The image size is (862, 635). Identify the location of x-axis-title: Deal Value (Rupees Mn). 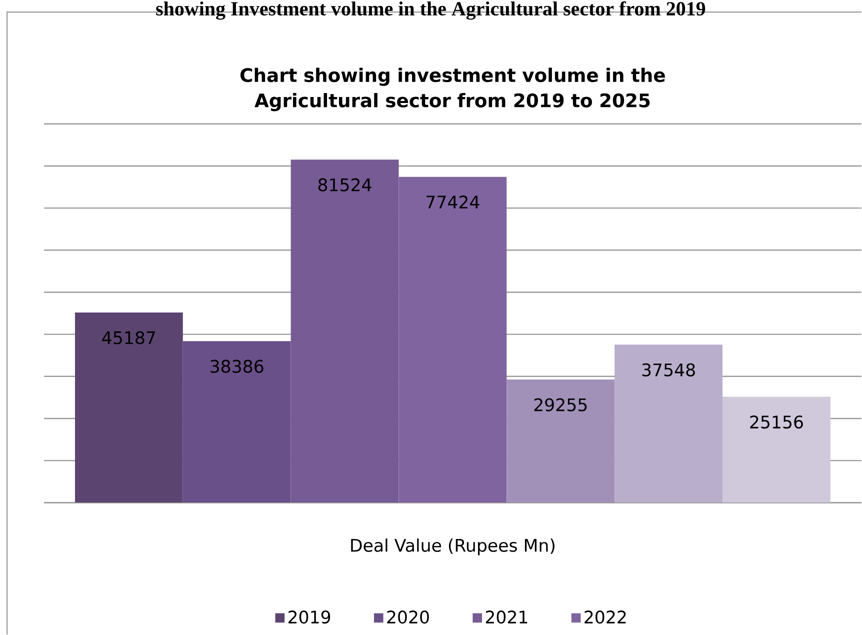
(452, 547).